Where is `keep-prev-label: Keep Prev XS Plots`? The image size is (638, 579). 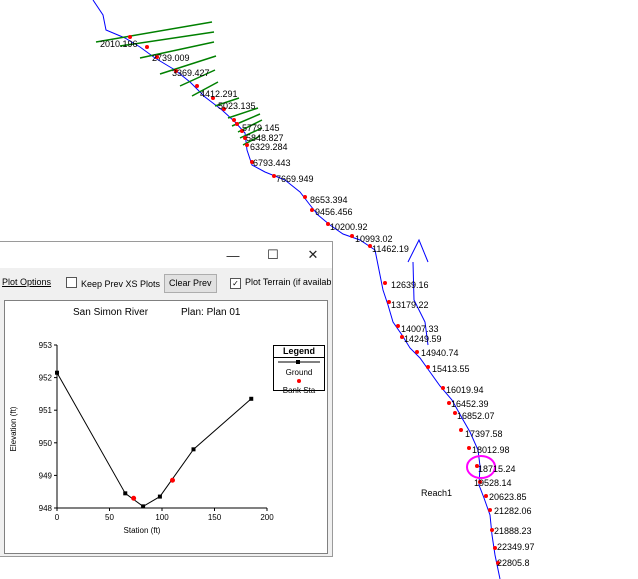
keep-prev-label: Keep Prev XS Plots is located at coordinates (121, 284).